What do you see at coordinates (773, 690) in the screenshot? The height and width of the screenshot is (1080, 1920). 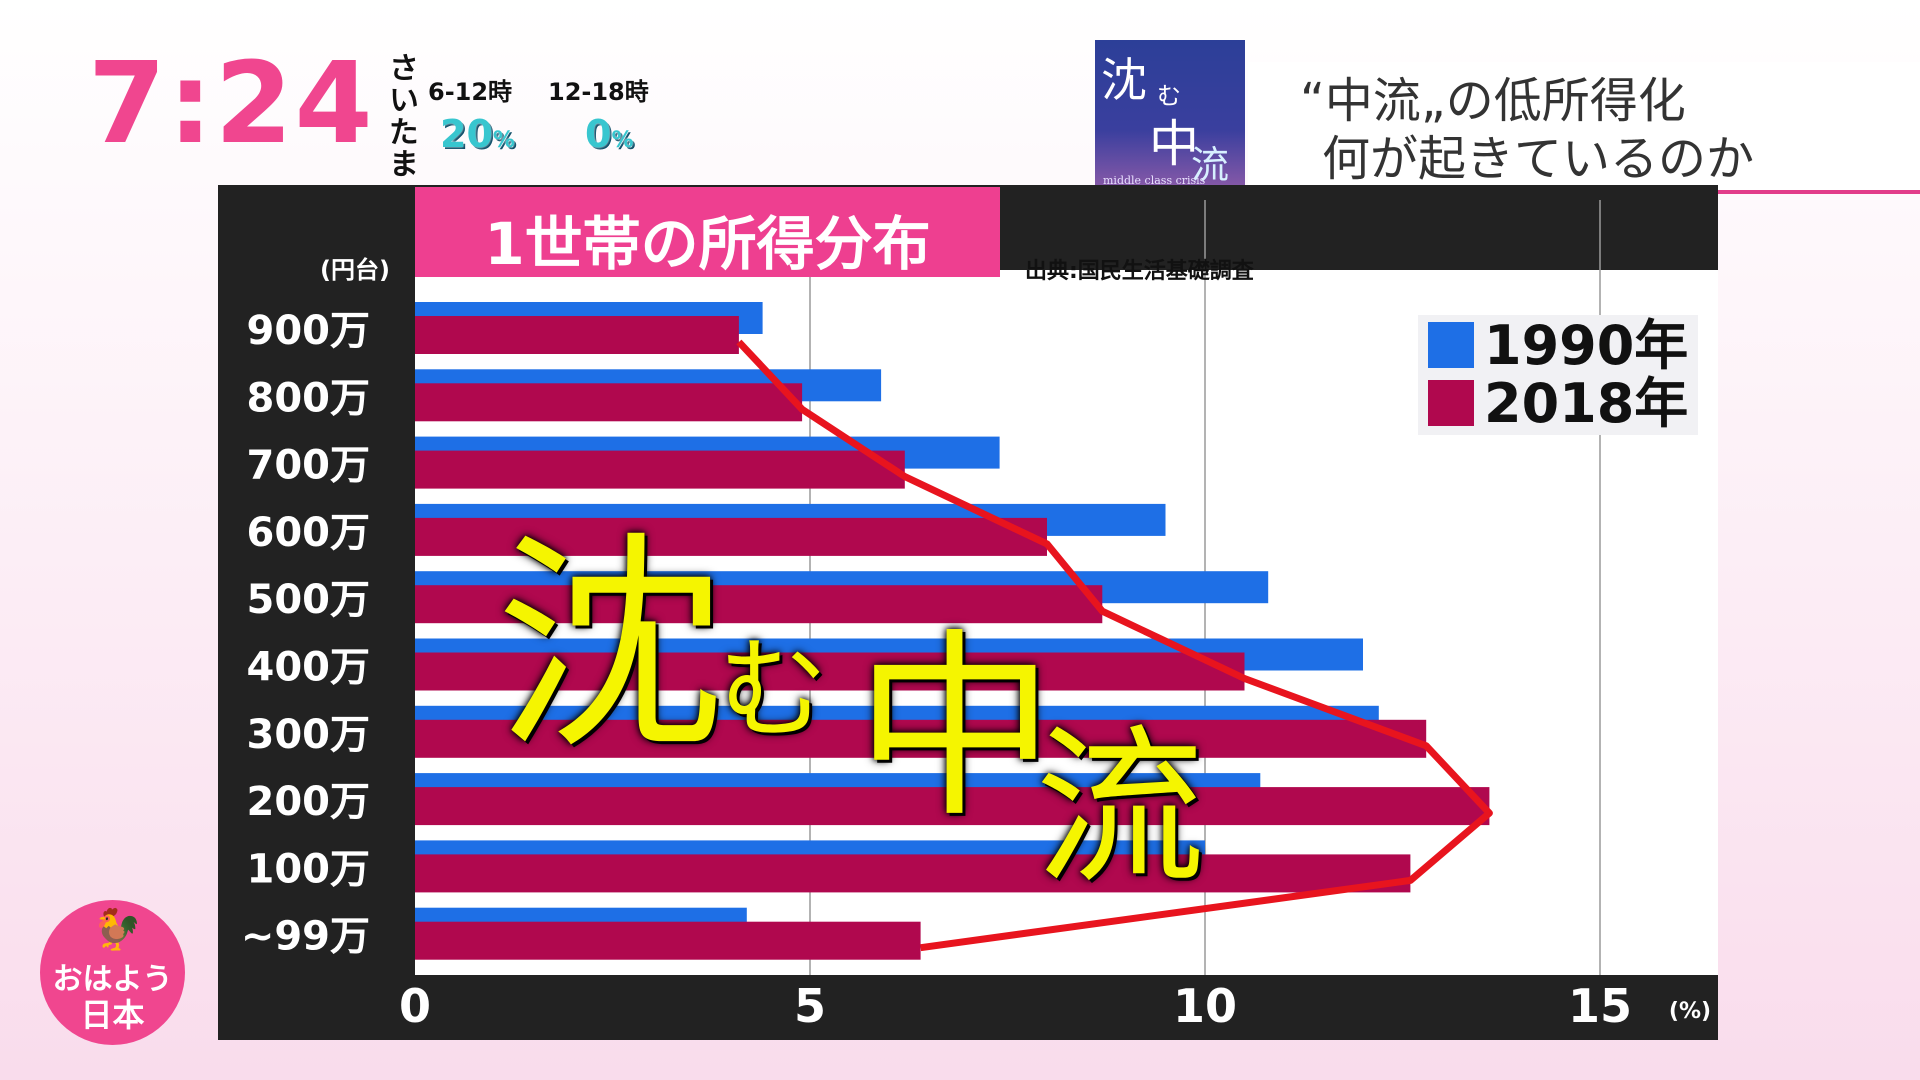 I see `overlay-char-mu: む` at bounding box center [773, 690].